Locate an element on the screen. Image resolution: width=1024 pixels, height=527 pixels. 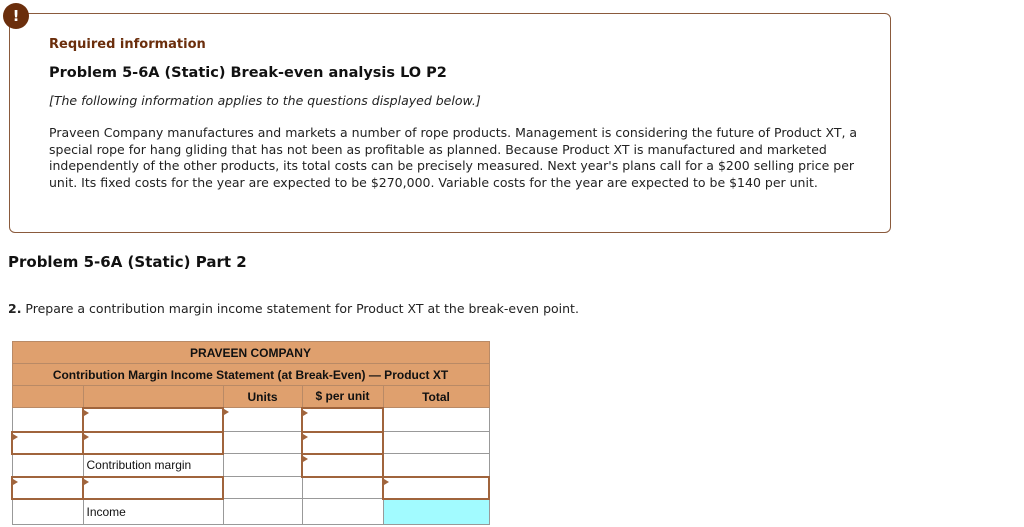
units-input is located at coordinates (262, 419).